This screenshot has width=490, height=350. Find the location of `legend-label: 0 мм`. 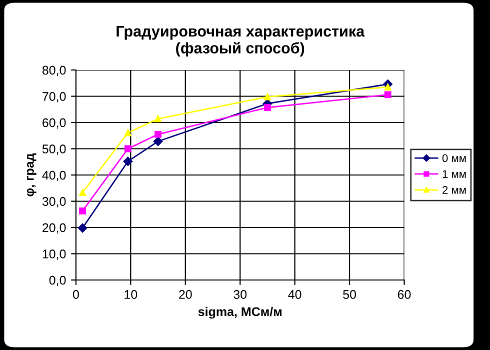

legend-label: 0 мм is located at coordinates (454, 158).